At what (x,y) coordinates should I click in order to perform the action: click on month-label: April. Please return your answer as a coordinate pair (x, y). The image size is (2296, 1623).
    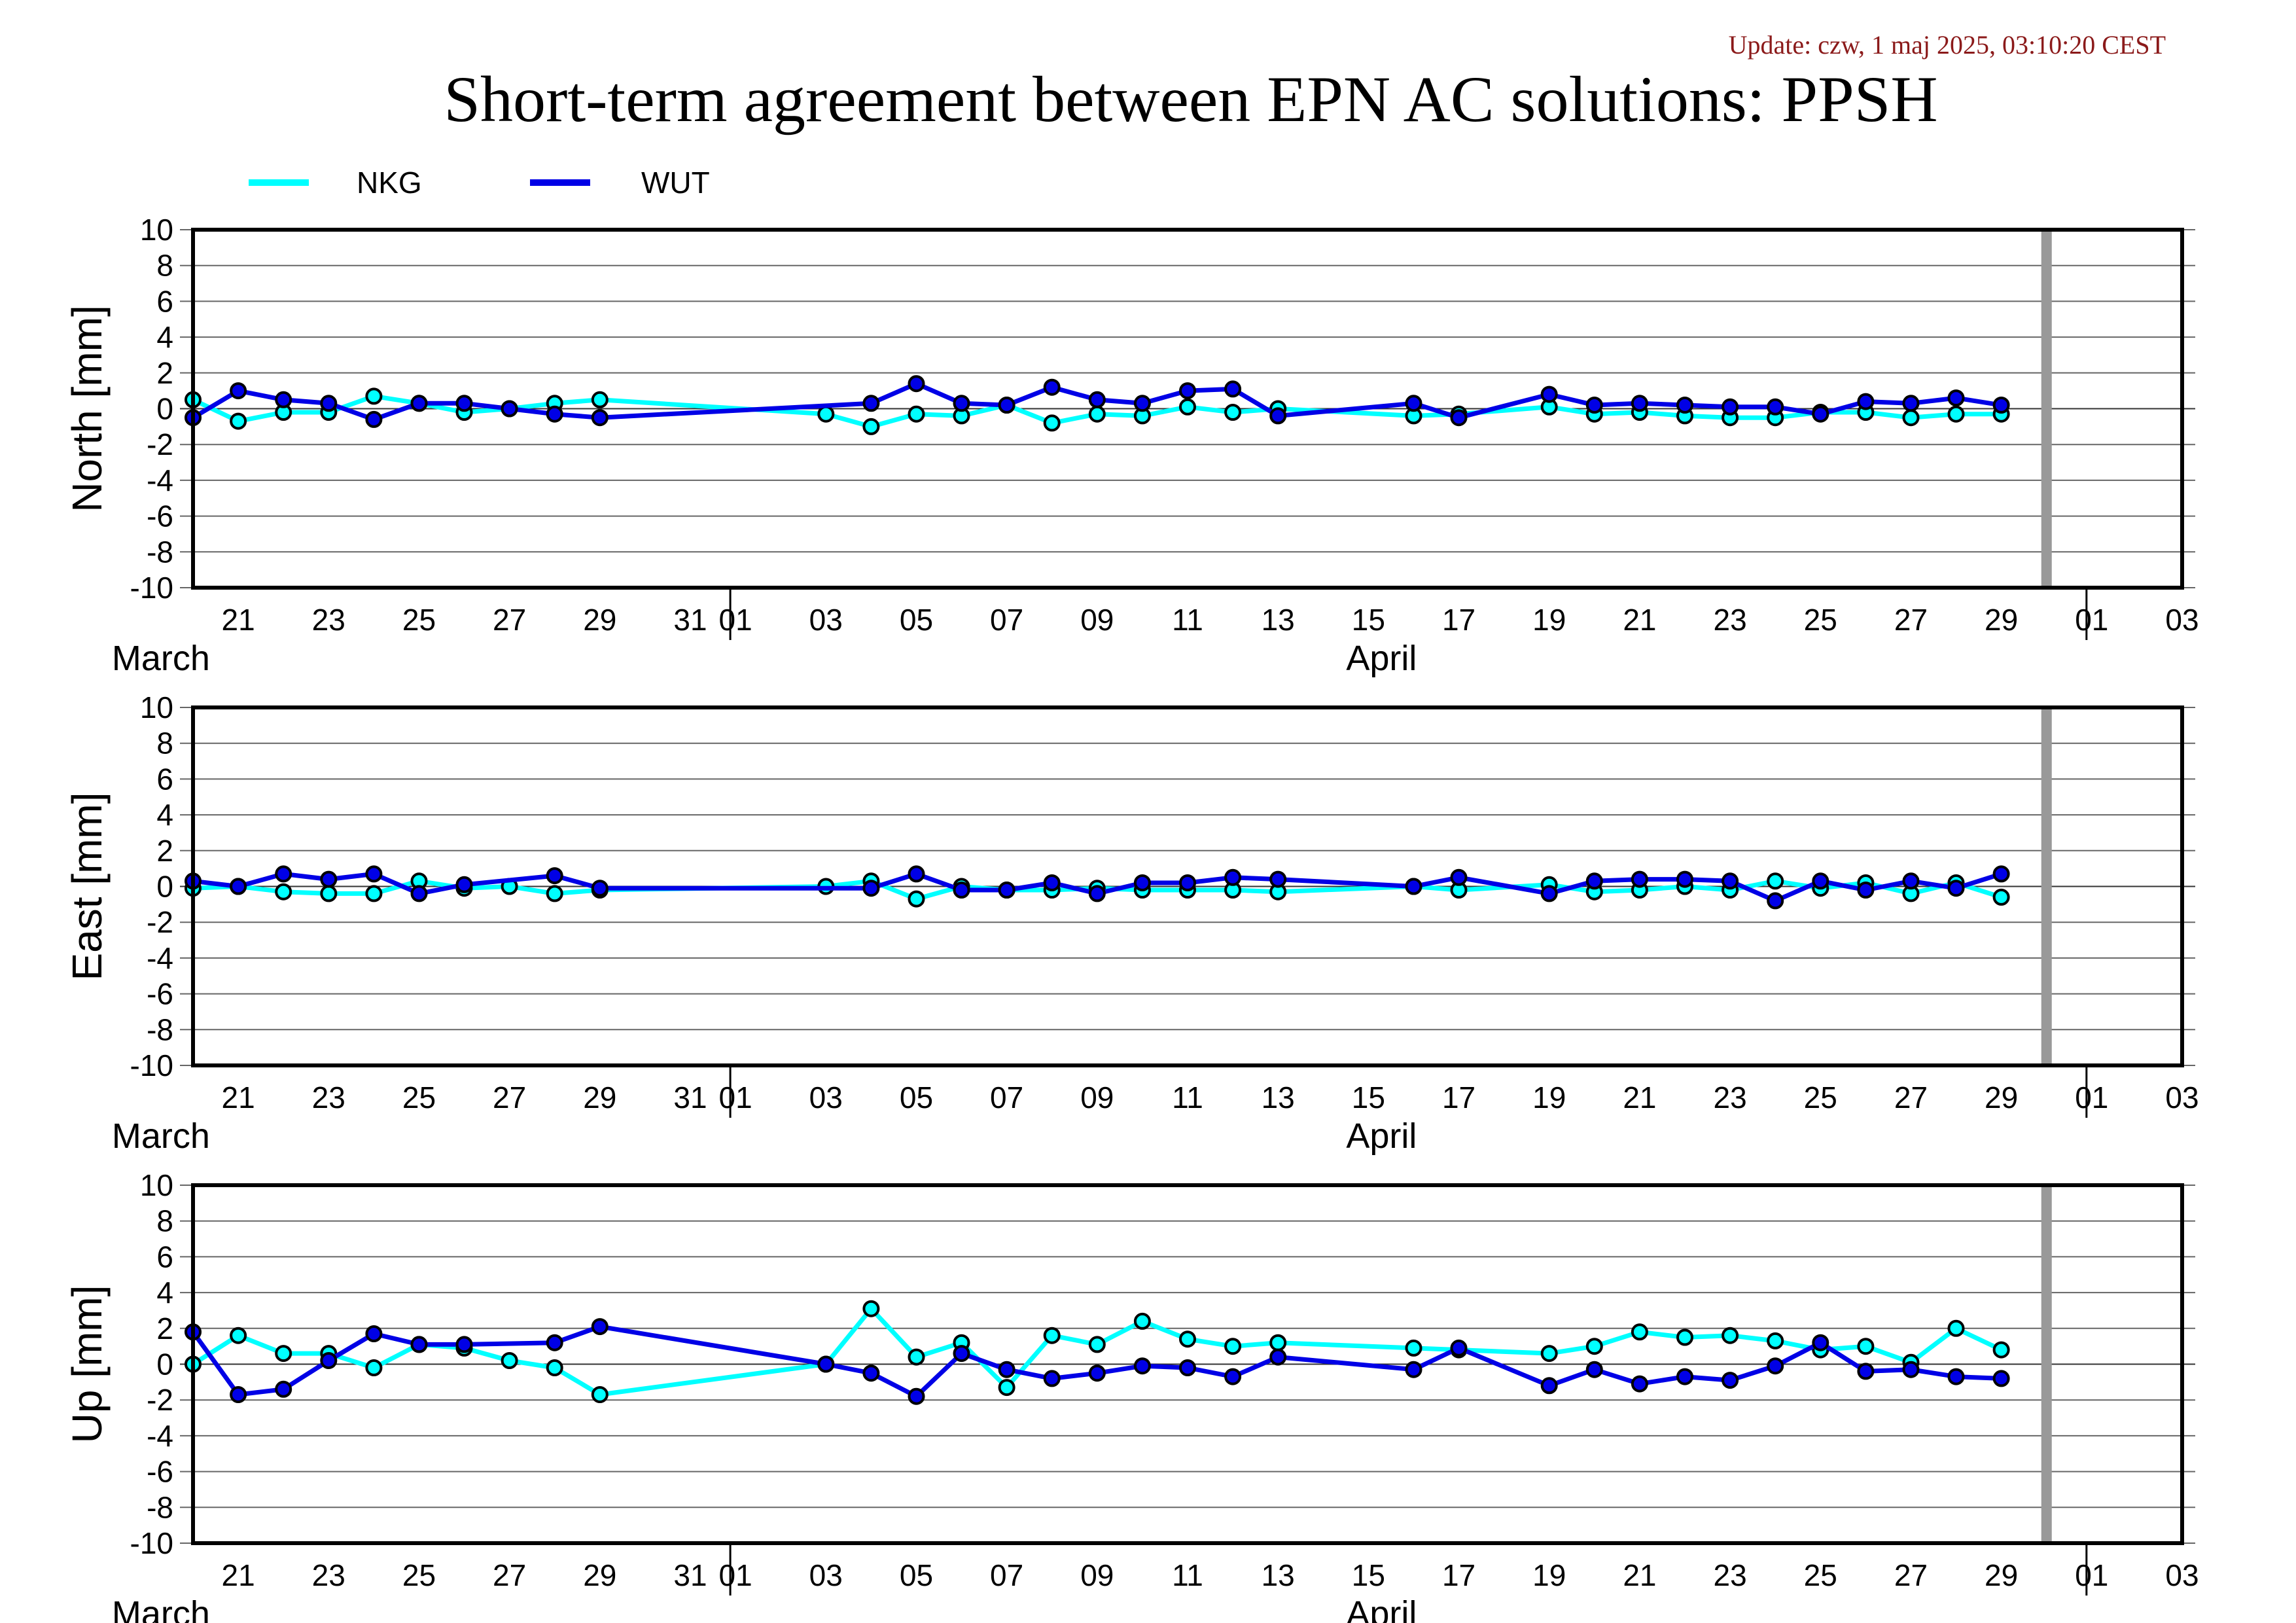
    Looking at the image, I should click on (1381, 1608).